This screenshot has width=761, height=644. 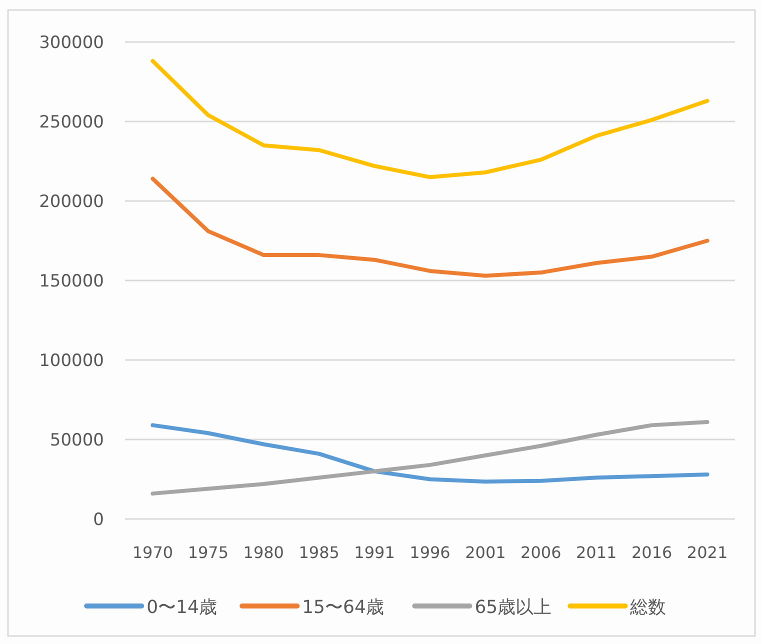 What do you see at coordinates (263, 552) in the screenshot?
I see `x-tick-label: 1980` at bounding box center [263, 552].